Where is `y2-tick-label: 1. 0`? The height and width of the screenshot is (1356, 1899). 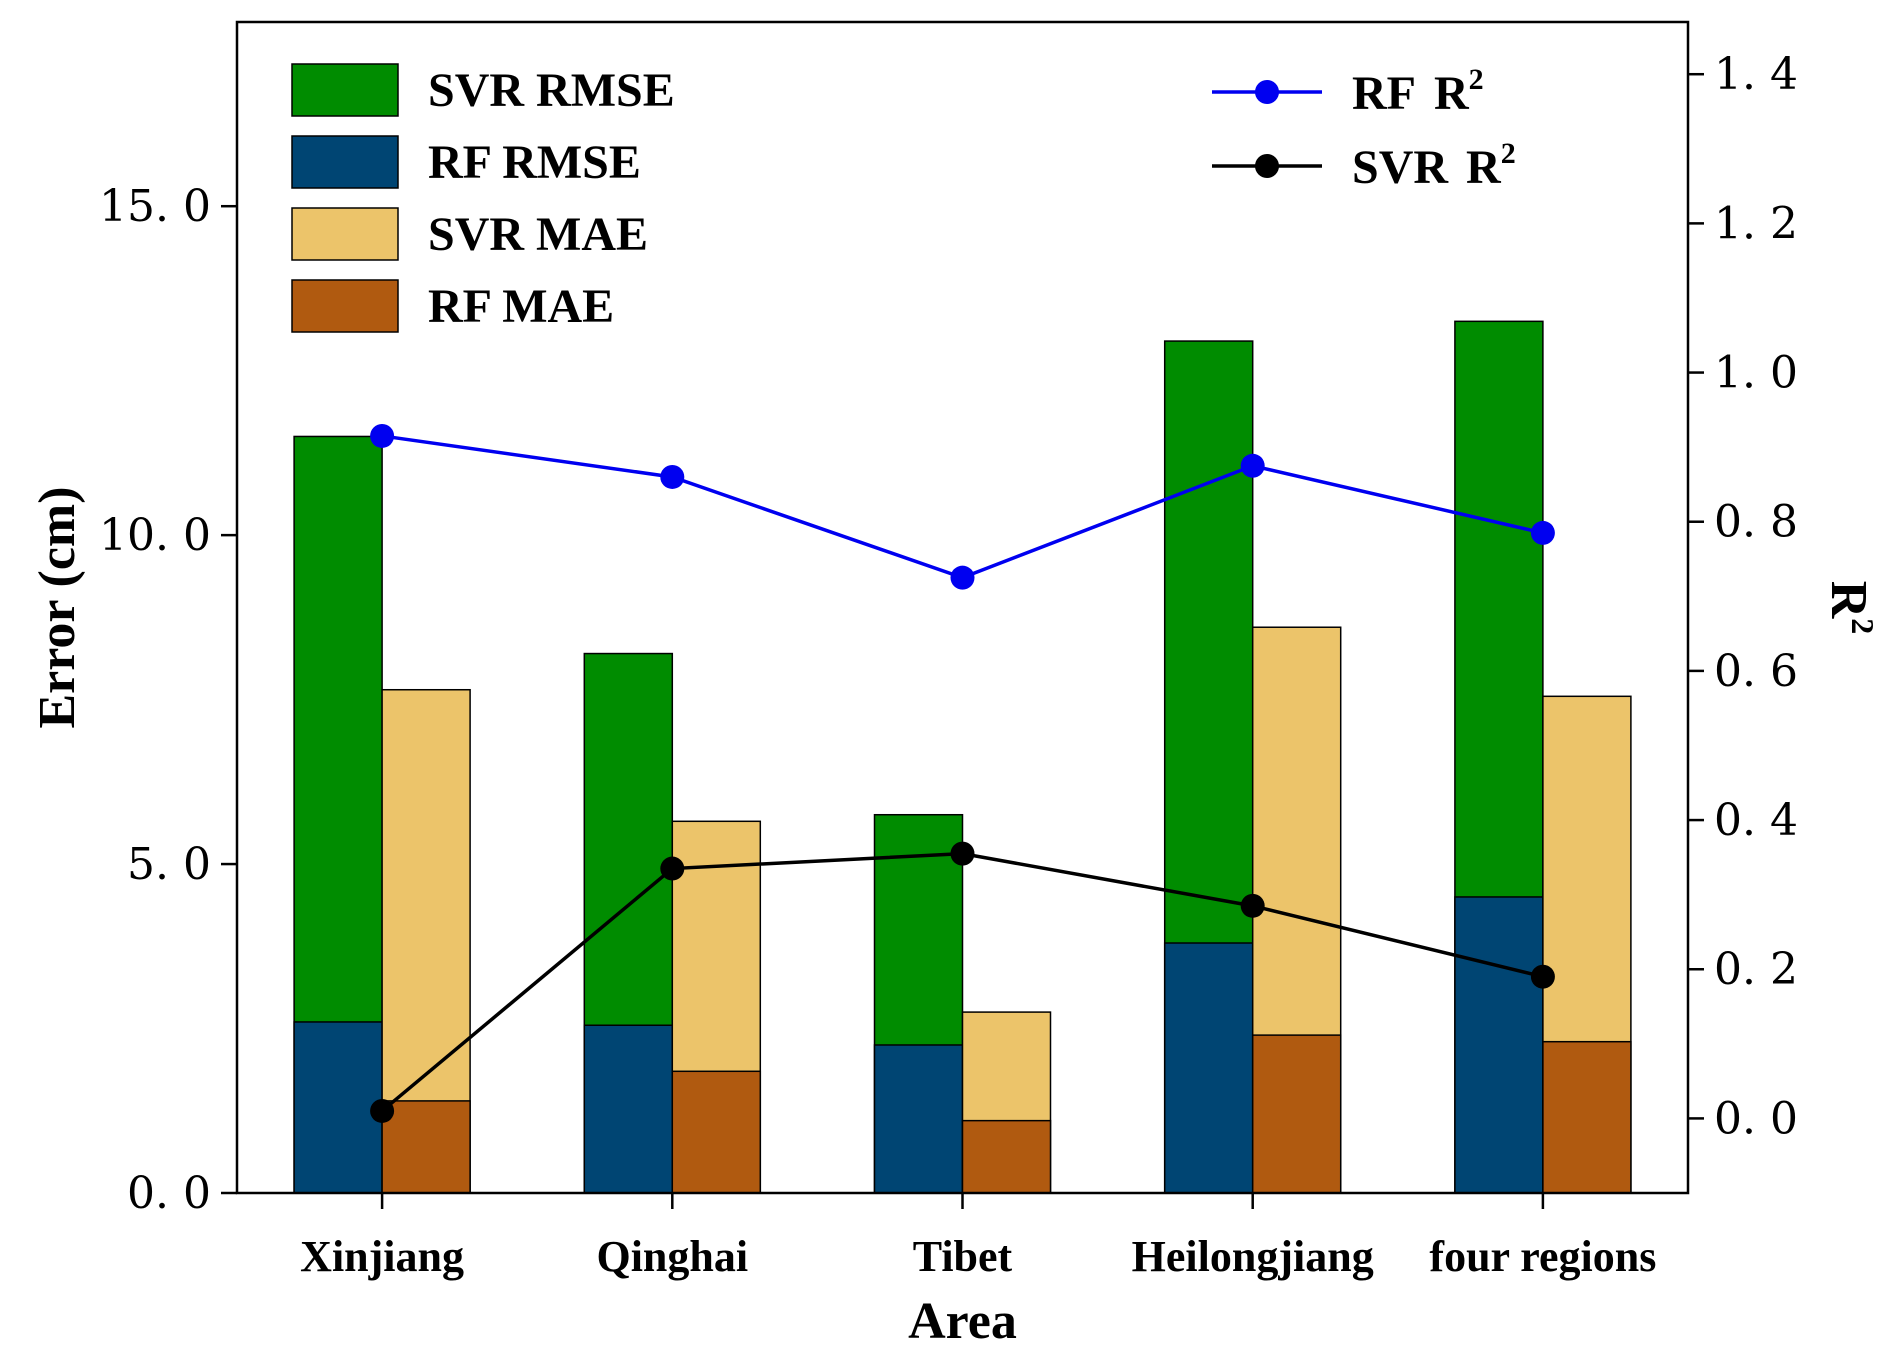
y2-tick-label: 1. 0 is located at coordinates (1756, 373).